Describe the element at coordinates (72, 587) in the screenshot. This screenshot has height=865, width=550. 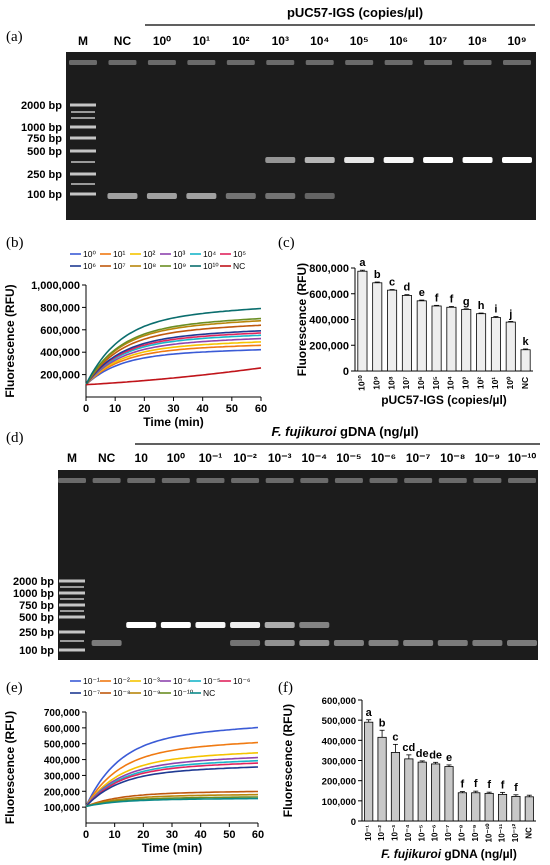
I see `gel-d-ladder-band` at that location.